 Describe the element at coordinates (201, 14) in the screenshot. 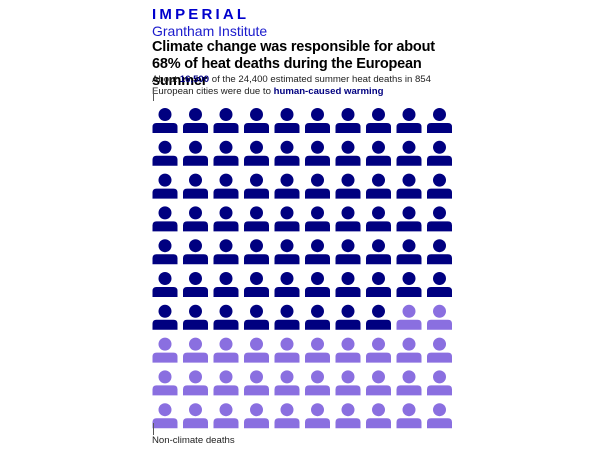

I see `brand-name: IMPERIAL` at that location.